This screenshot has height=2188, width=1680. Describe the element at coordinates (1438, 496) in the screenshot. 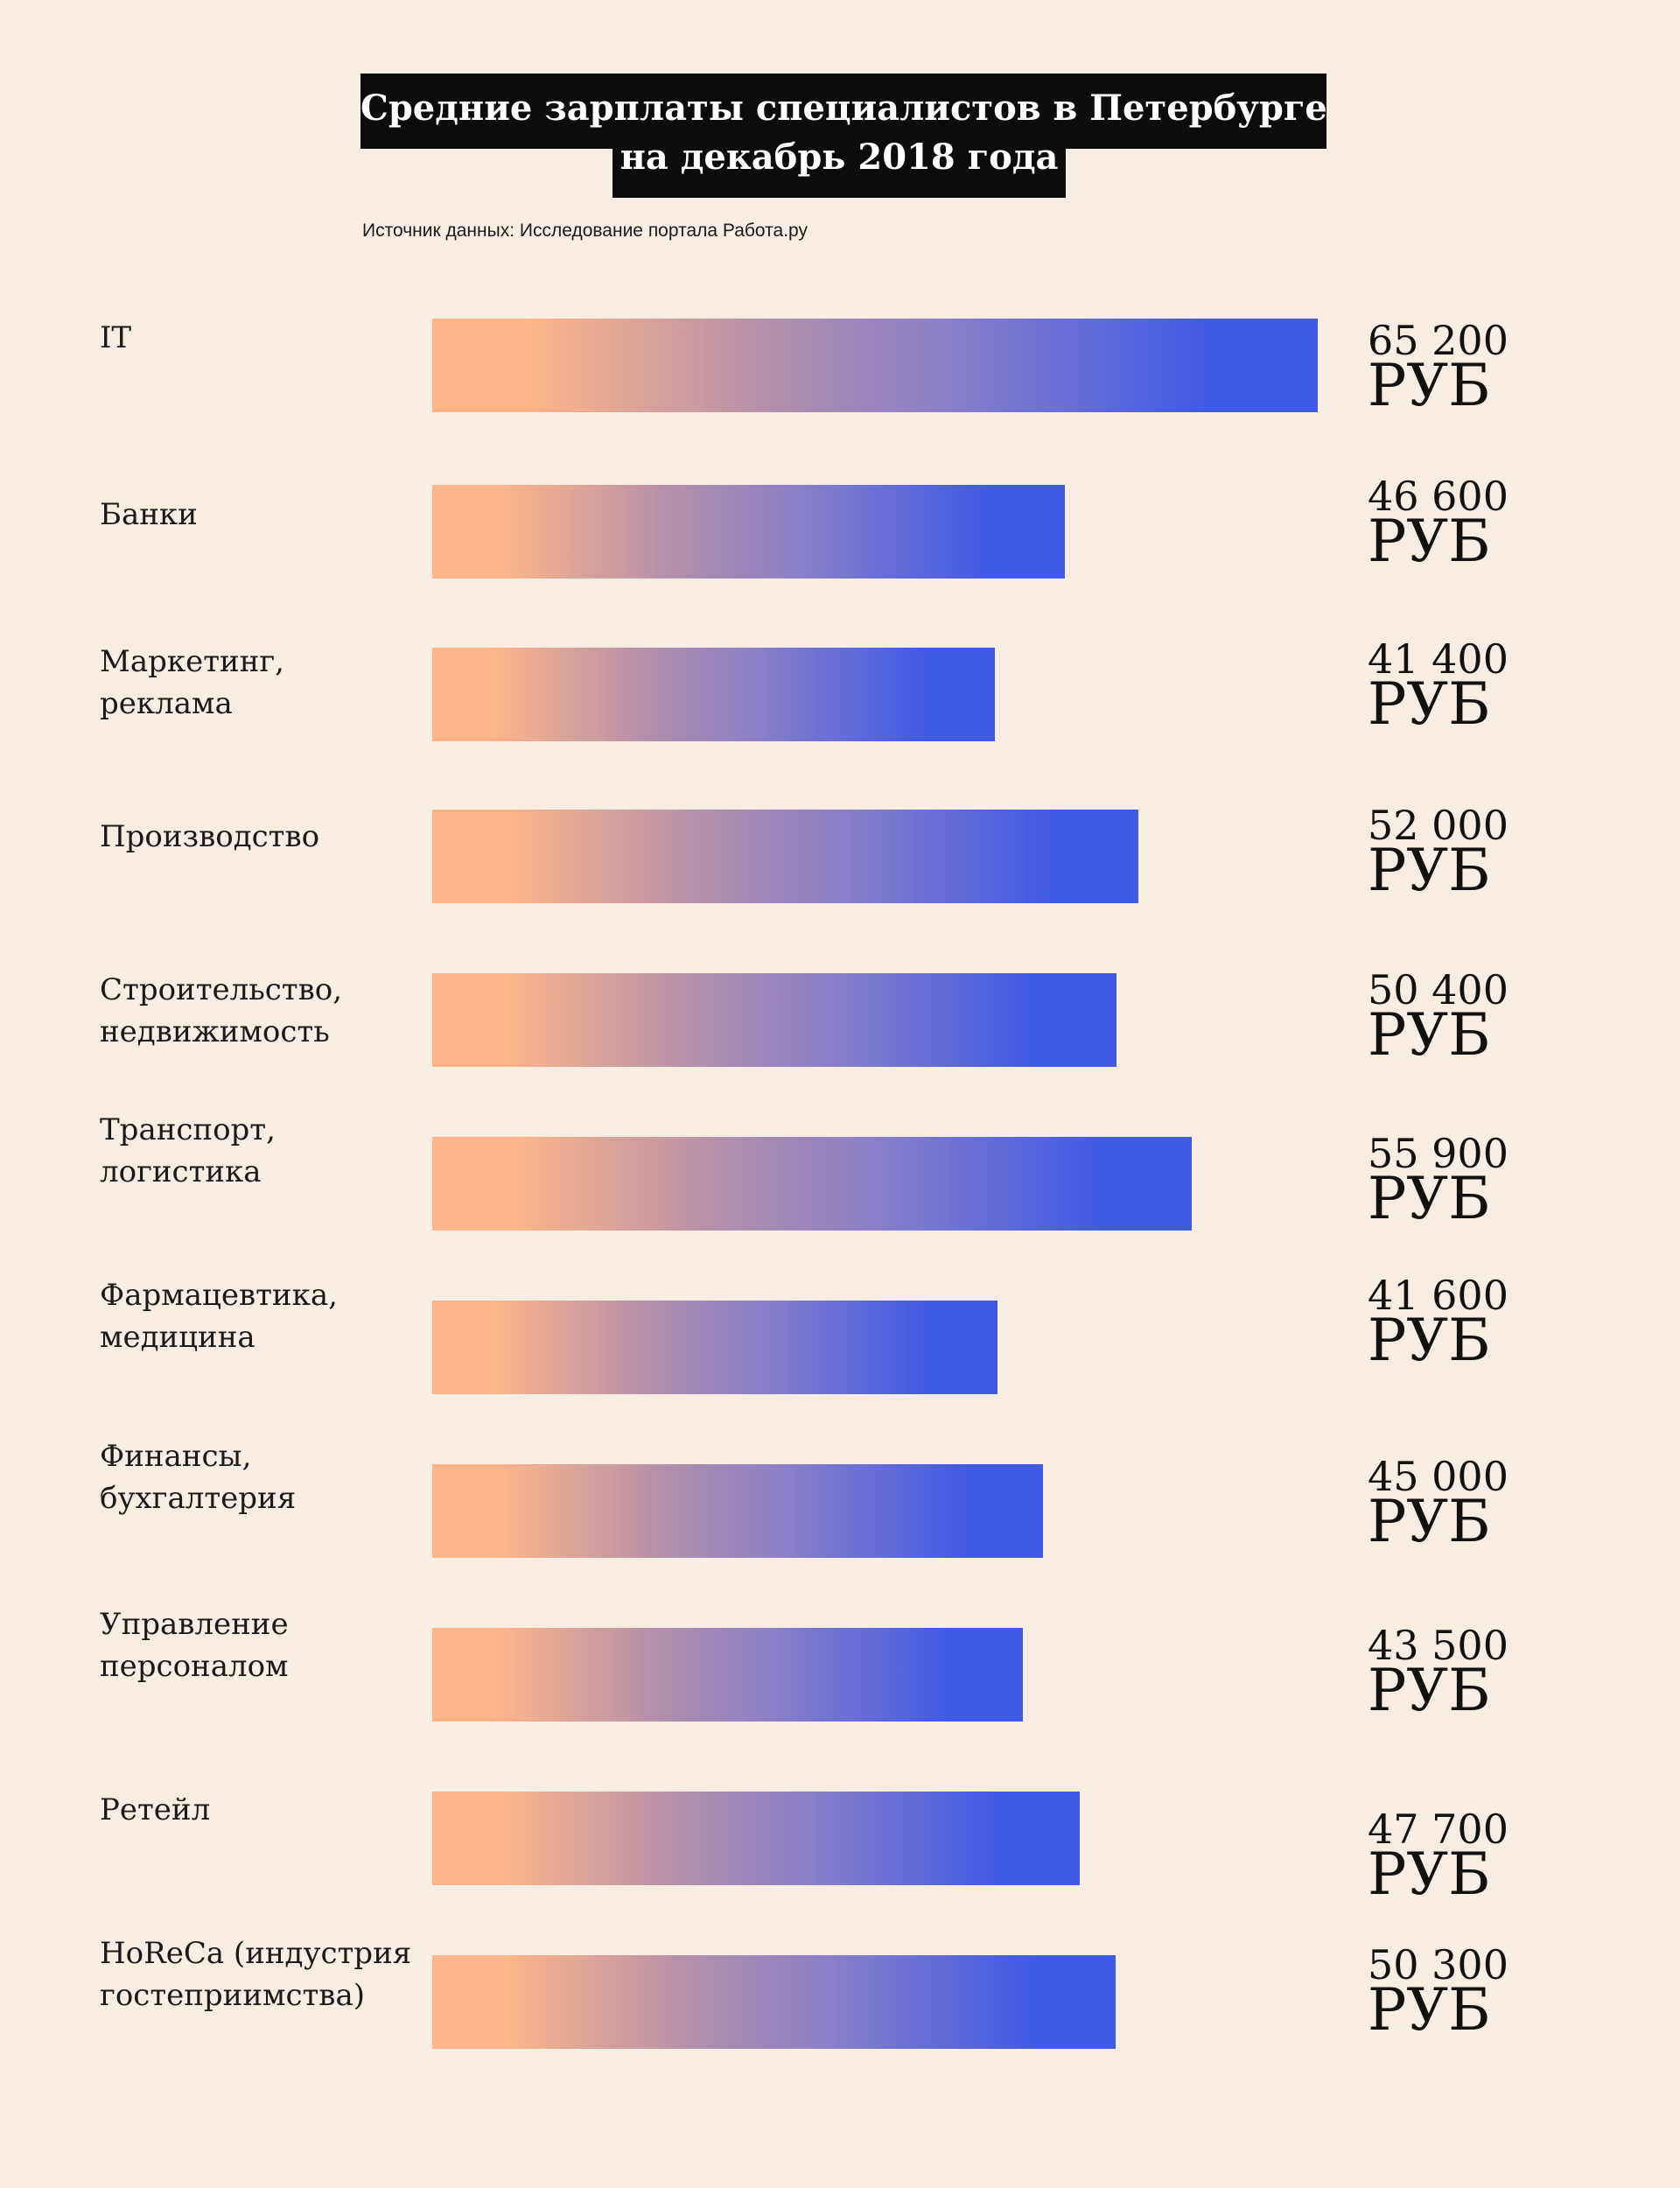

I see `value-number: 46 600` at that location.